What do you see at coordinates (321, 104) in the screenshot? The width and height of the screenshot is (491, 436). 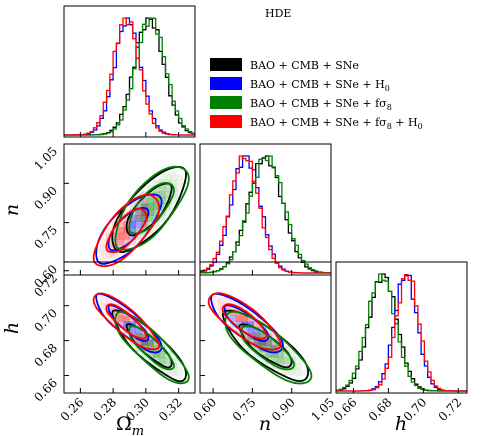 I see `legend-label-2: BAO + CMB + SNe + fσ8` at bounding box center [321, 104].